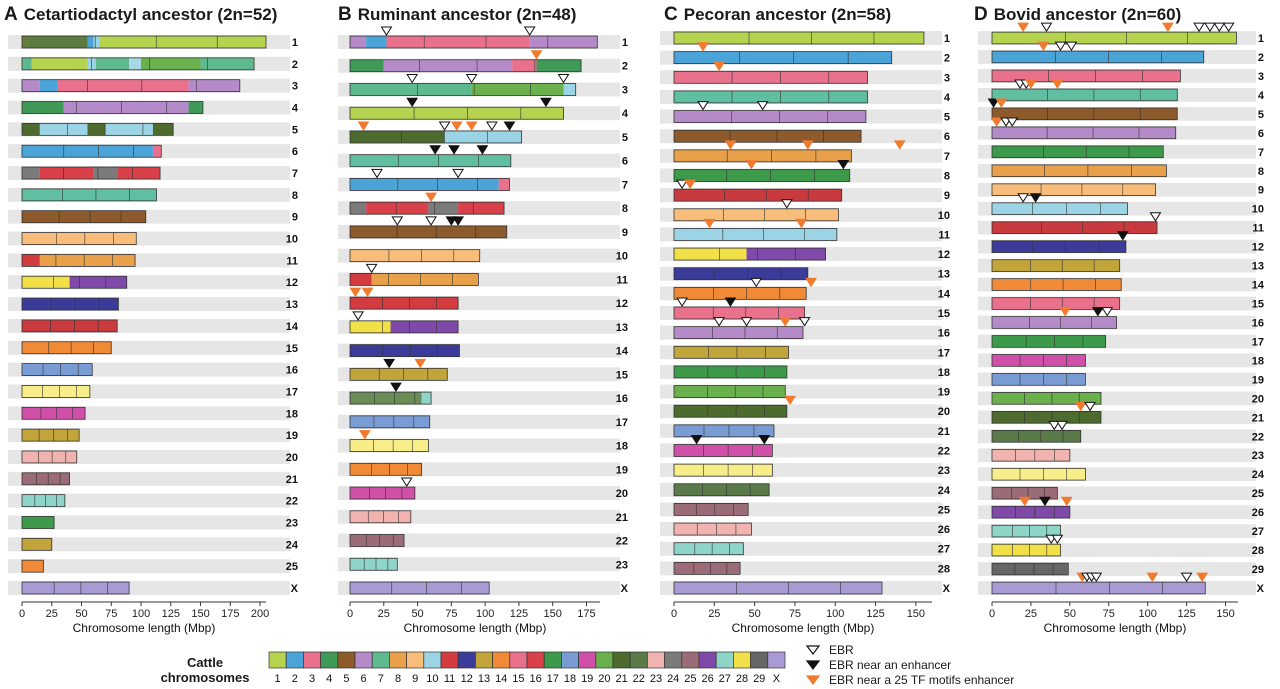  Describe the element at coordinates (1258, 570) in the screenshot. I see `chromosome-label: 29` at that location.